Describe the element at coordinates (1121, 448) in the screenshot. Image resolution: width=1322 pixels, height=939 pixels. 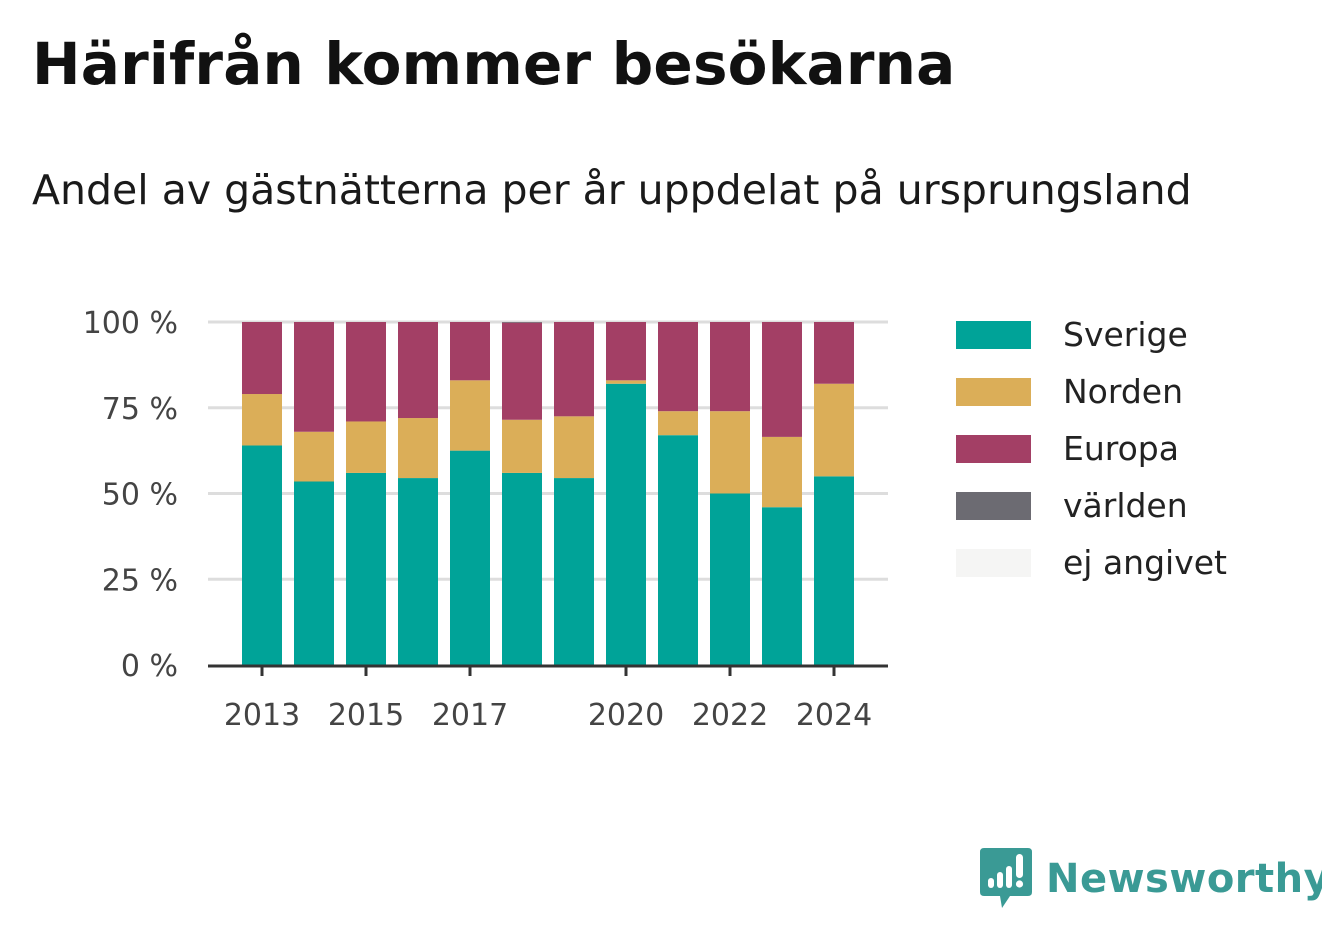
I see `legend-label: Europa` at that location.